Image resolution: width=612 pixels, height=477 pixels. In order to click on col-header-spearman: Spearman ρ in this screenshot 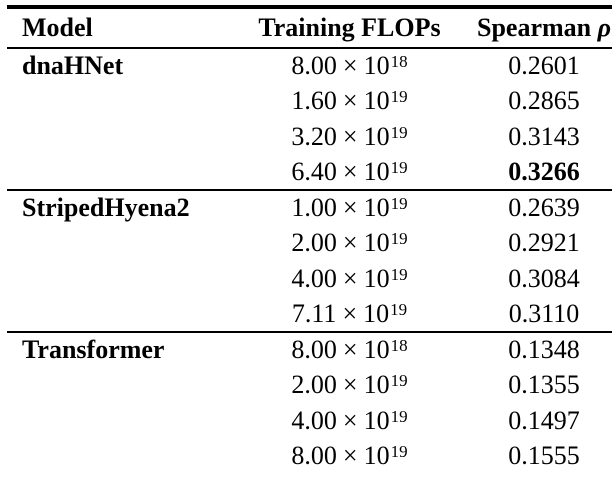, I will do `click(527, 28)`.